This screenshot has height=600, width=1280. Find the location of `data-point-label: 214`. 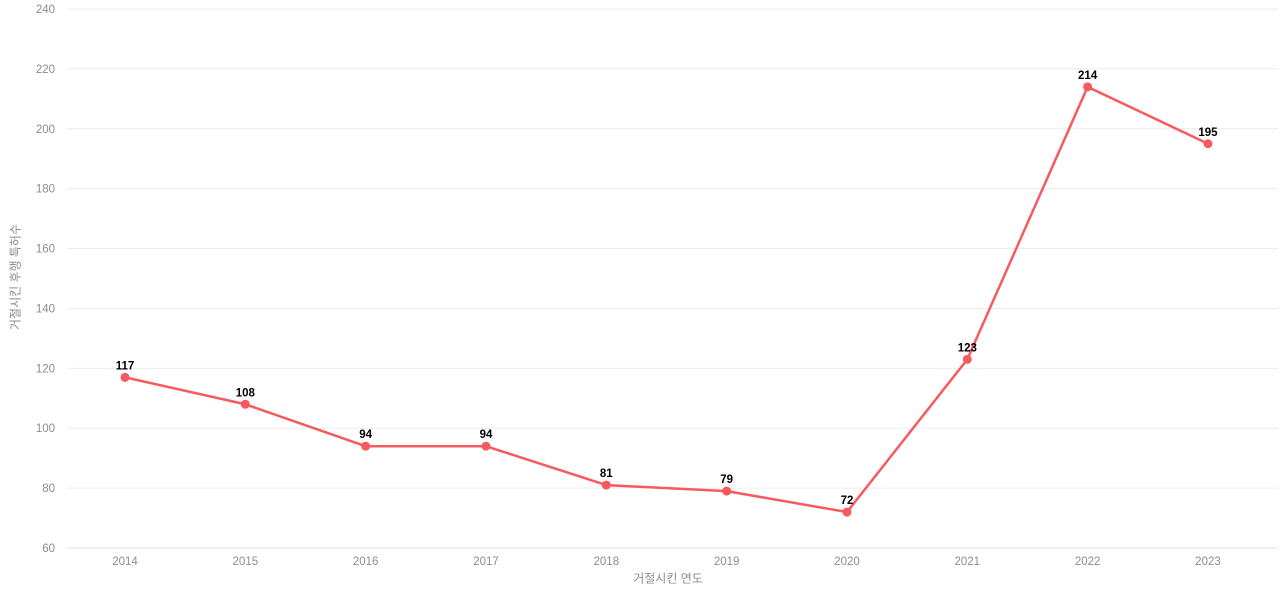

data-point-label: 214 is located at coordinates (1088, 76).